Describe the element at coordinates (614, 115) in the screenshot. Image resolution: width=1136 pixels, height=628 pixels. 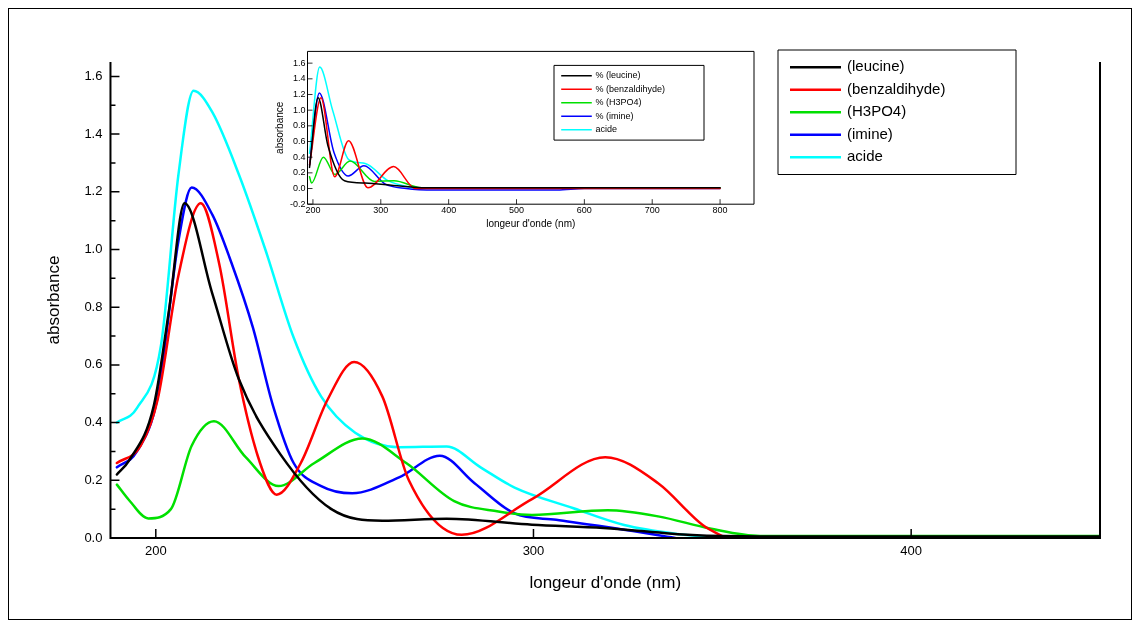
I see `legend-label: % (imine)` at that location.